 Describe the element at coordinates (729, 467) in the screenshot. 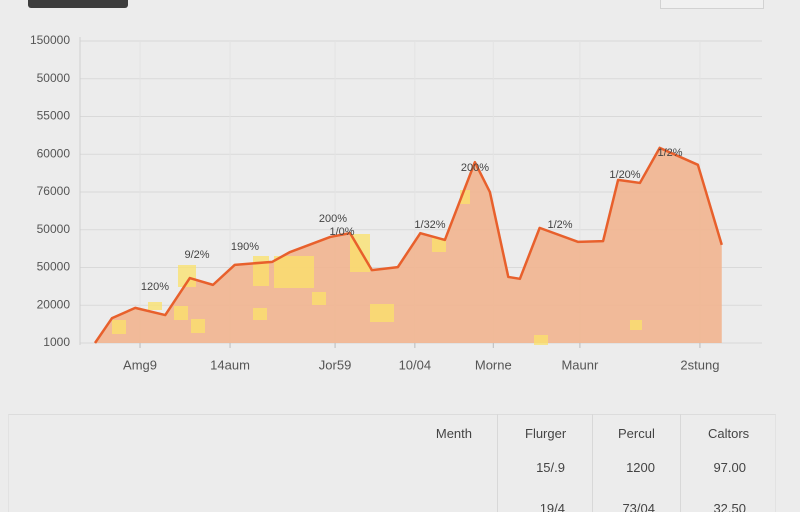

I see `table-cell: 97.00` at that location.